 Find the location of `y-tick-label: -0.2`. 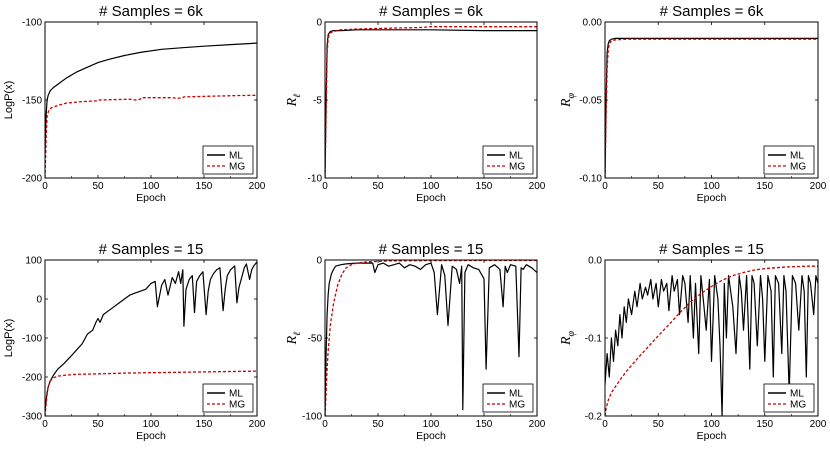

y-tick-label: -0.2 is located at coordinates (594, 417).